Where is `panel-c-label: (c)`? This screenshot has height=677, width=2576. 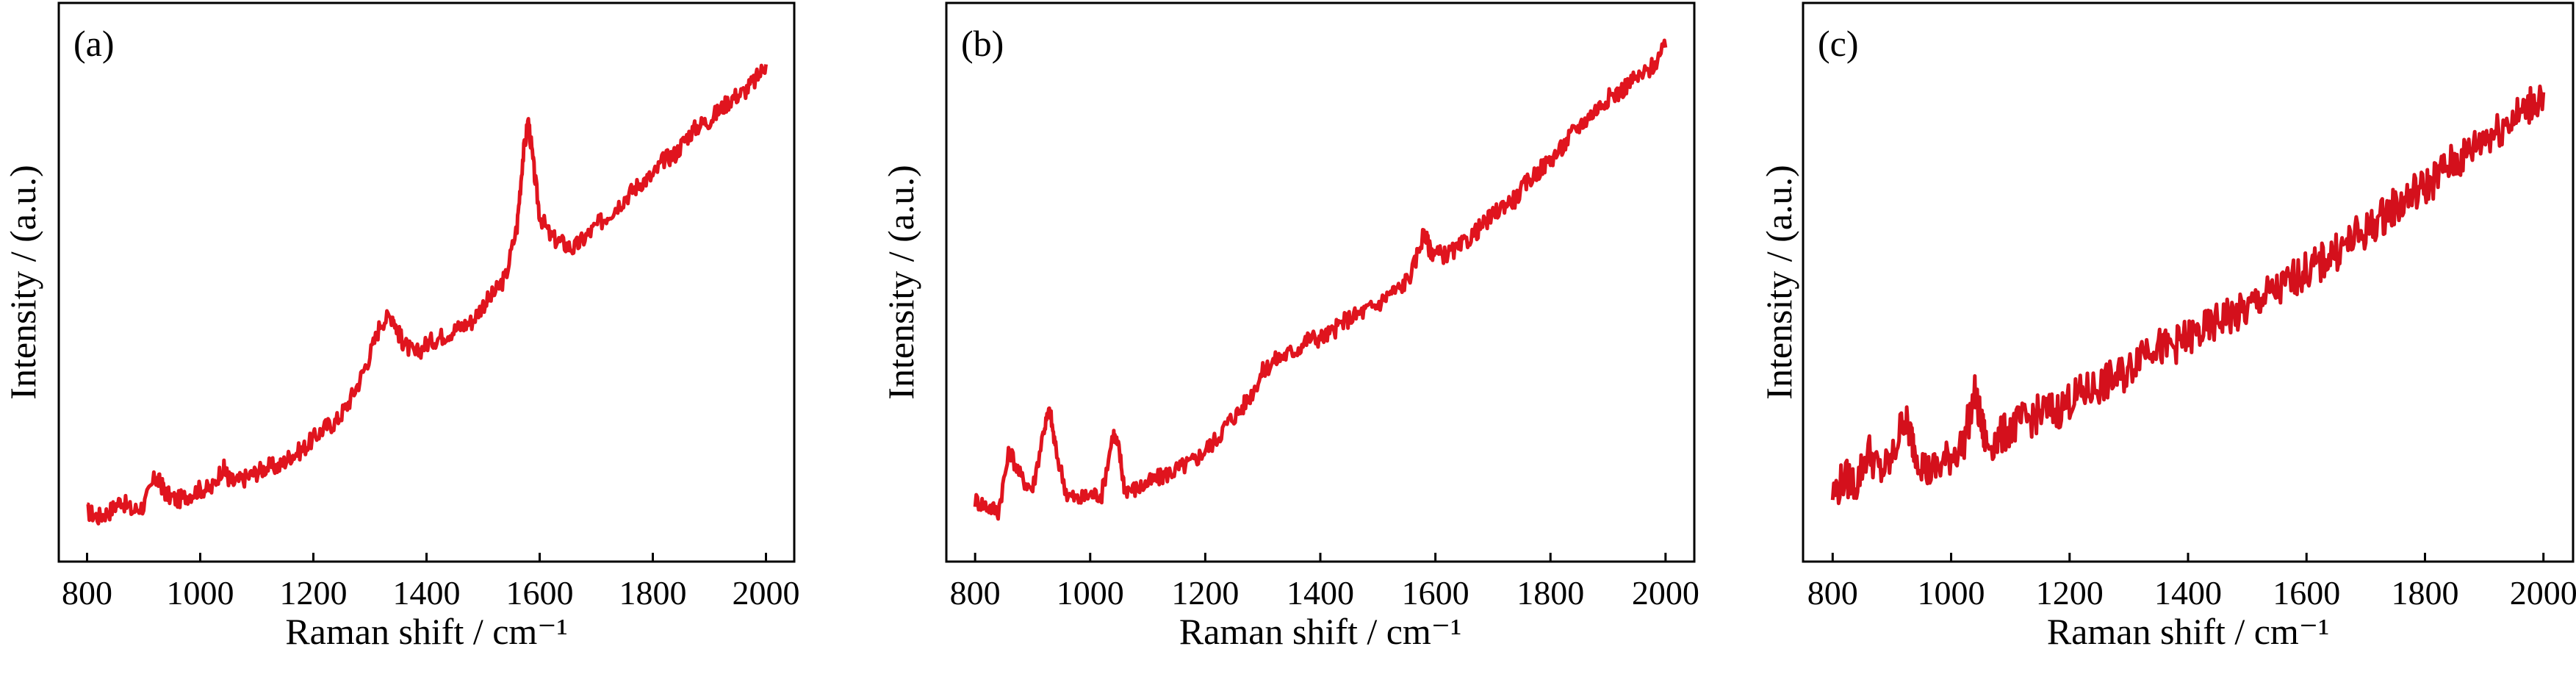 panel-c-label: (c) is located at coordinates (1839, 43).